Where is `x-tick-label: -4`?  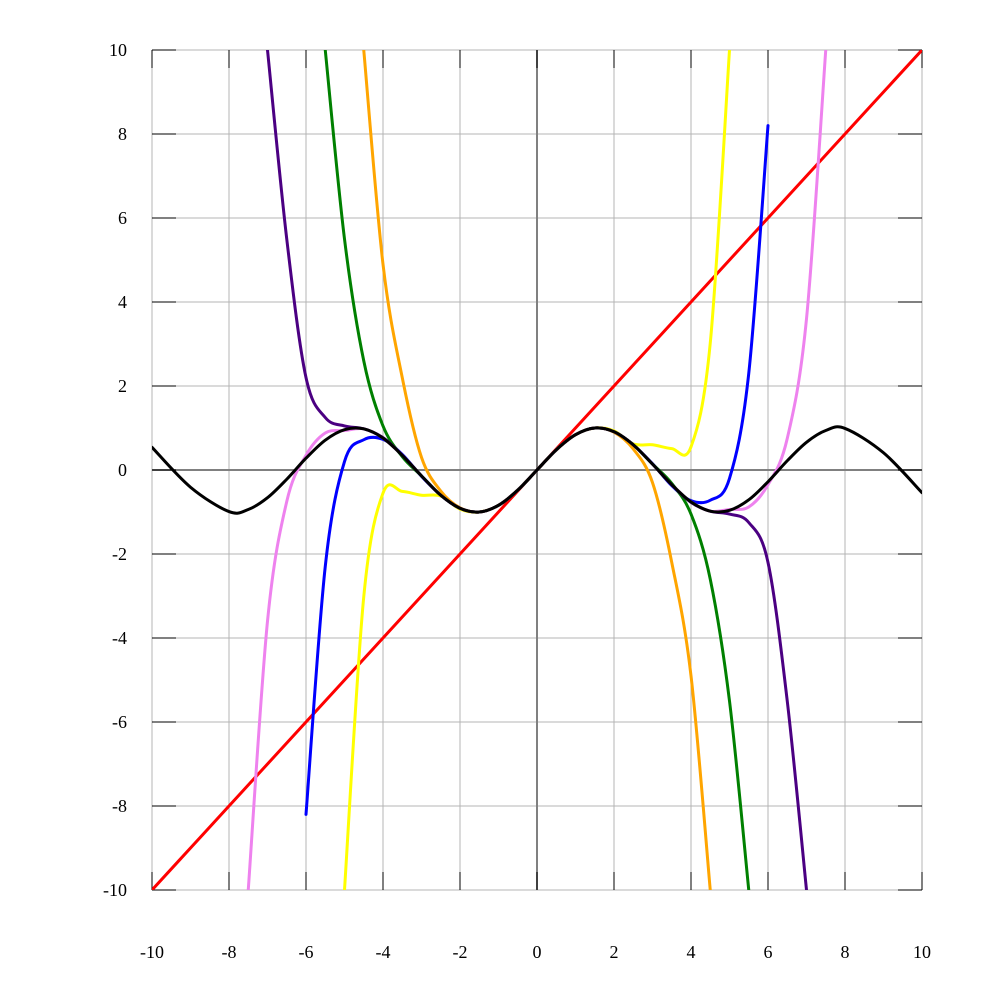
x-tick-label: -4 is located at coordinates (383, 952).